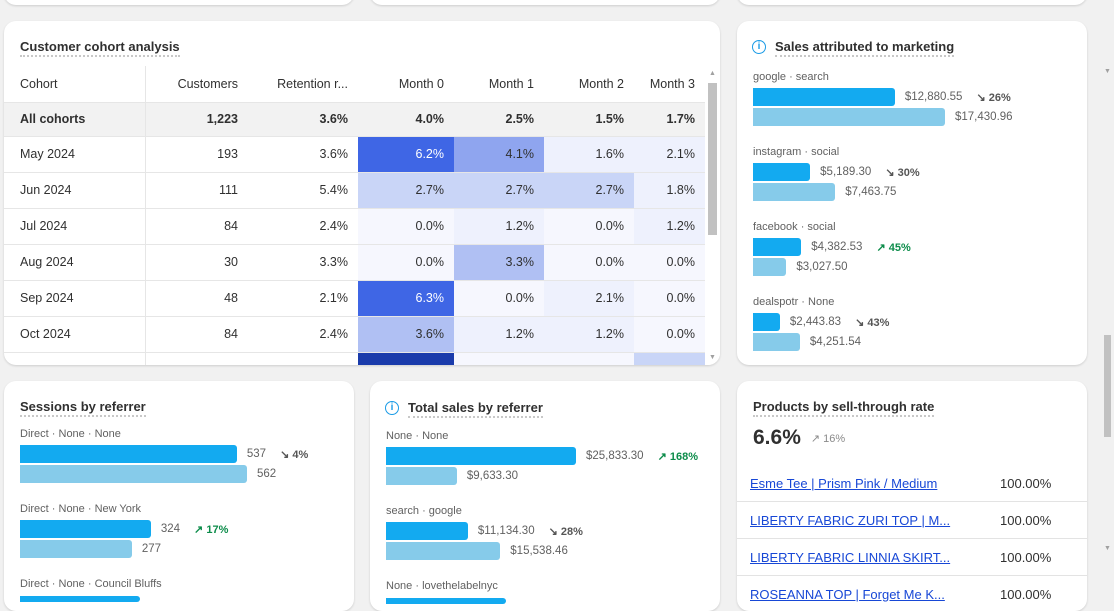  What do you see at coordinates (303, 119) in the screenshot?
I see `retention-cell: 3.6%` at bounding box center [303, 119].